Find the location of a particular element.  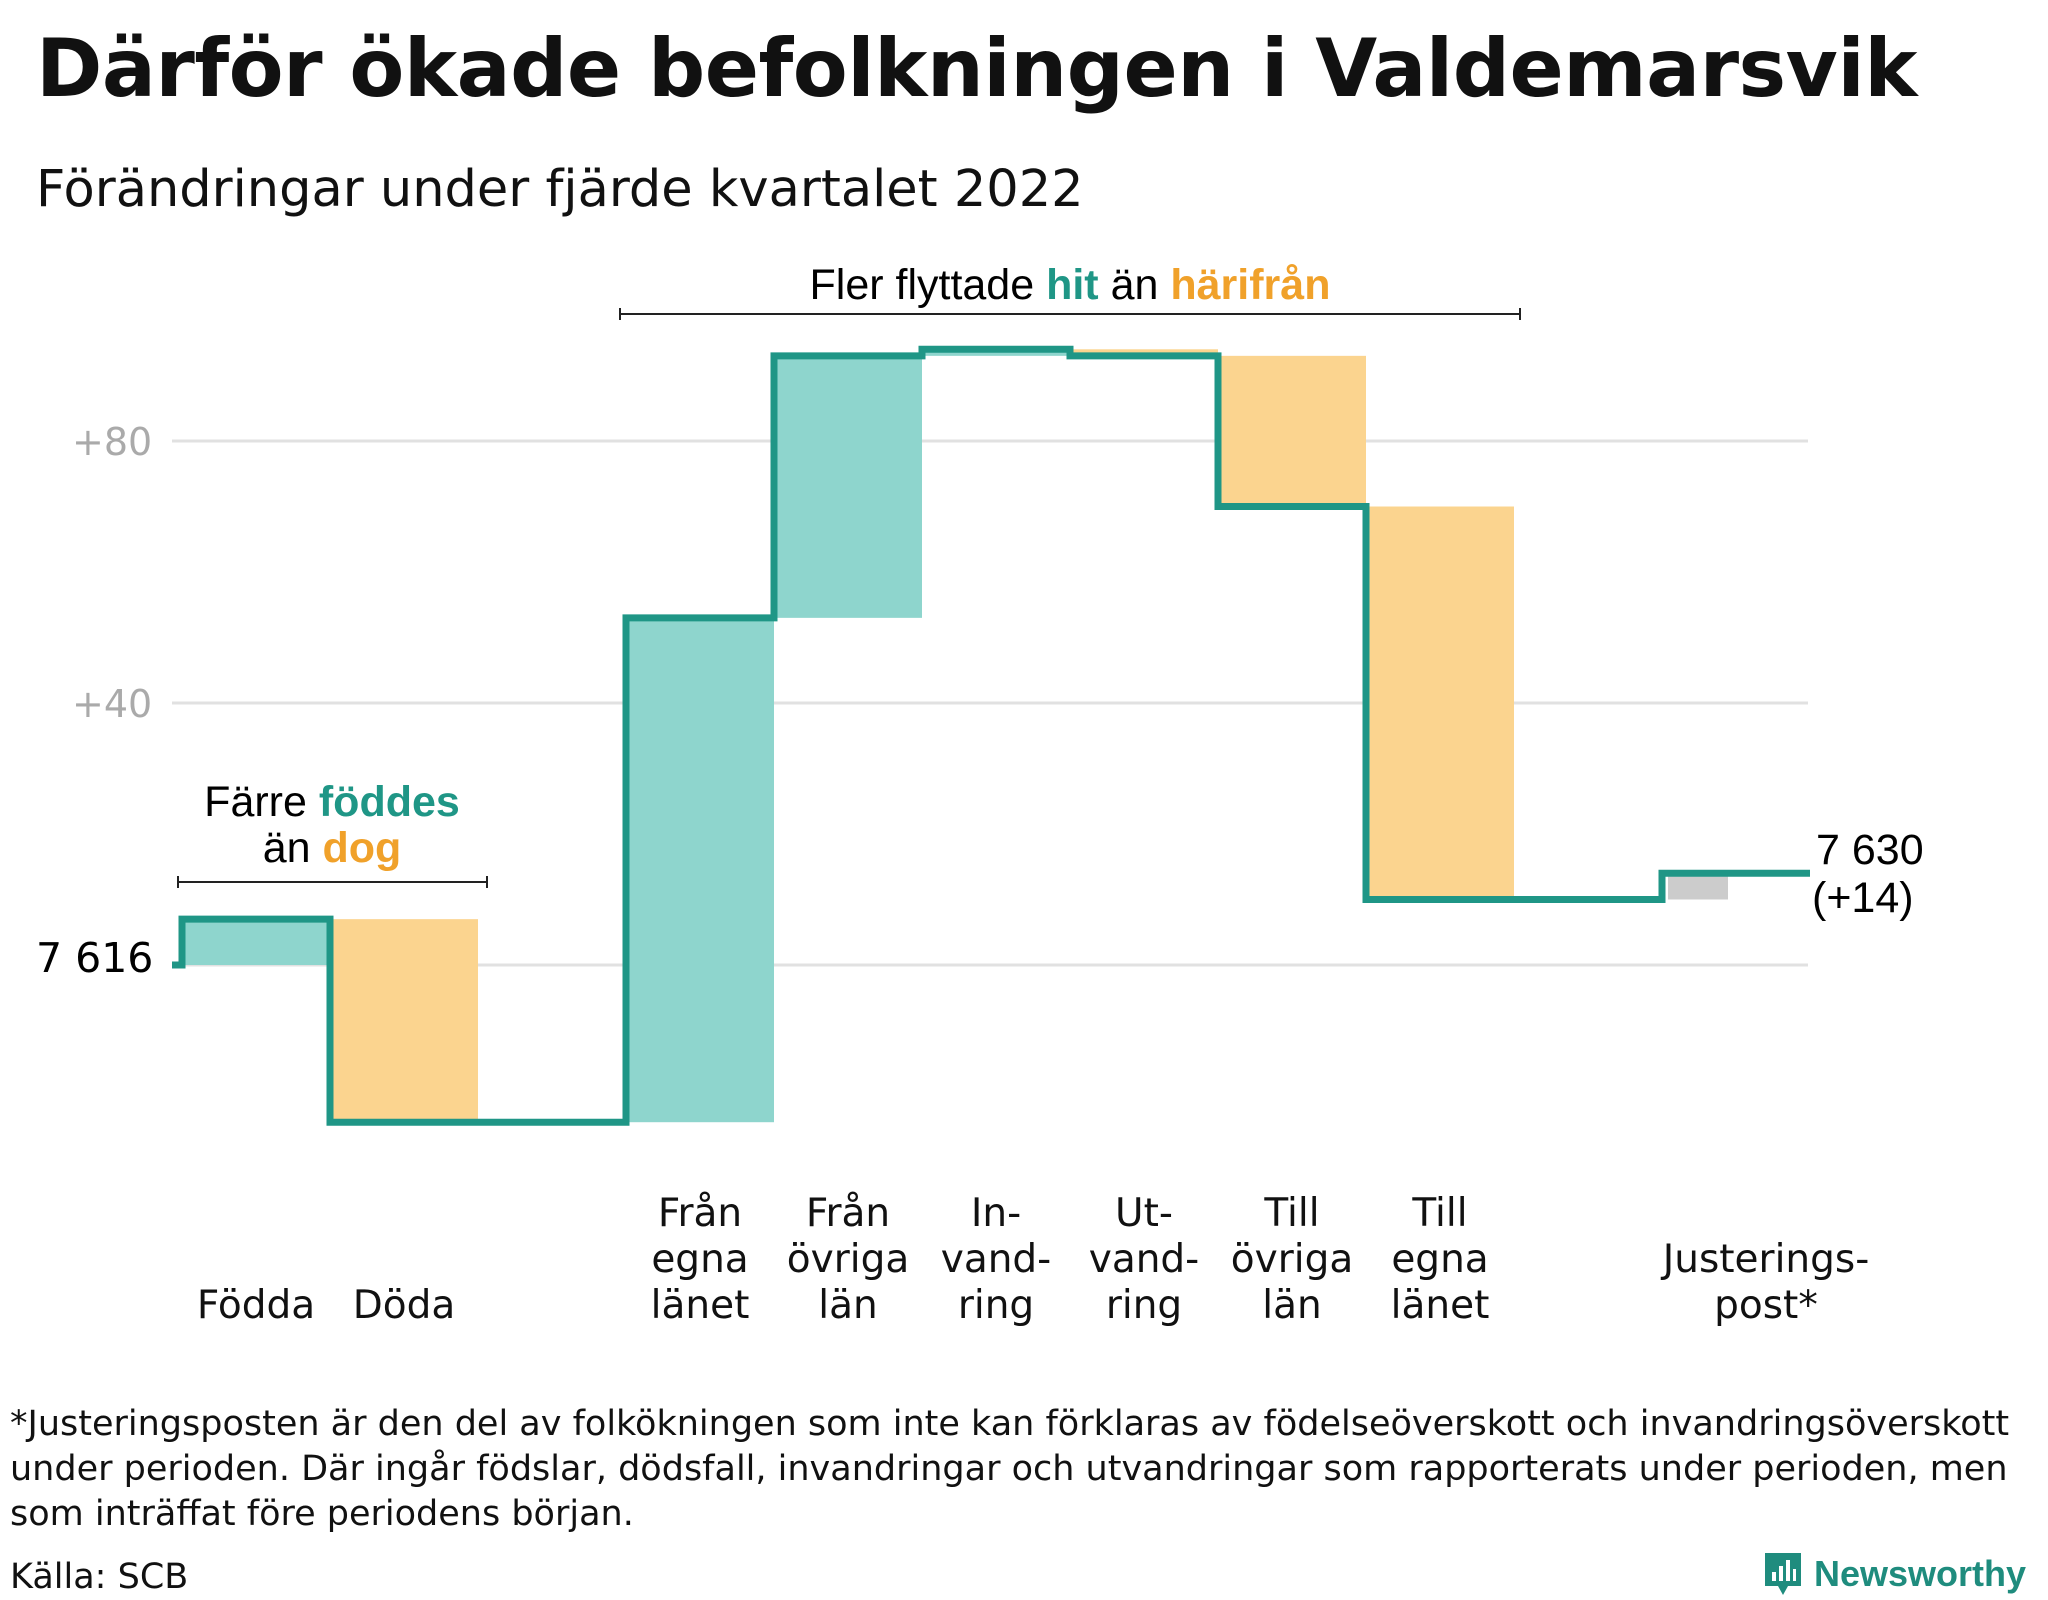

annotation-highlight-orange: härifrån is located at coordinates (1250, 285).